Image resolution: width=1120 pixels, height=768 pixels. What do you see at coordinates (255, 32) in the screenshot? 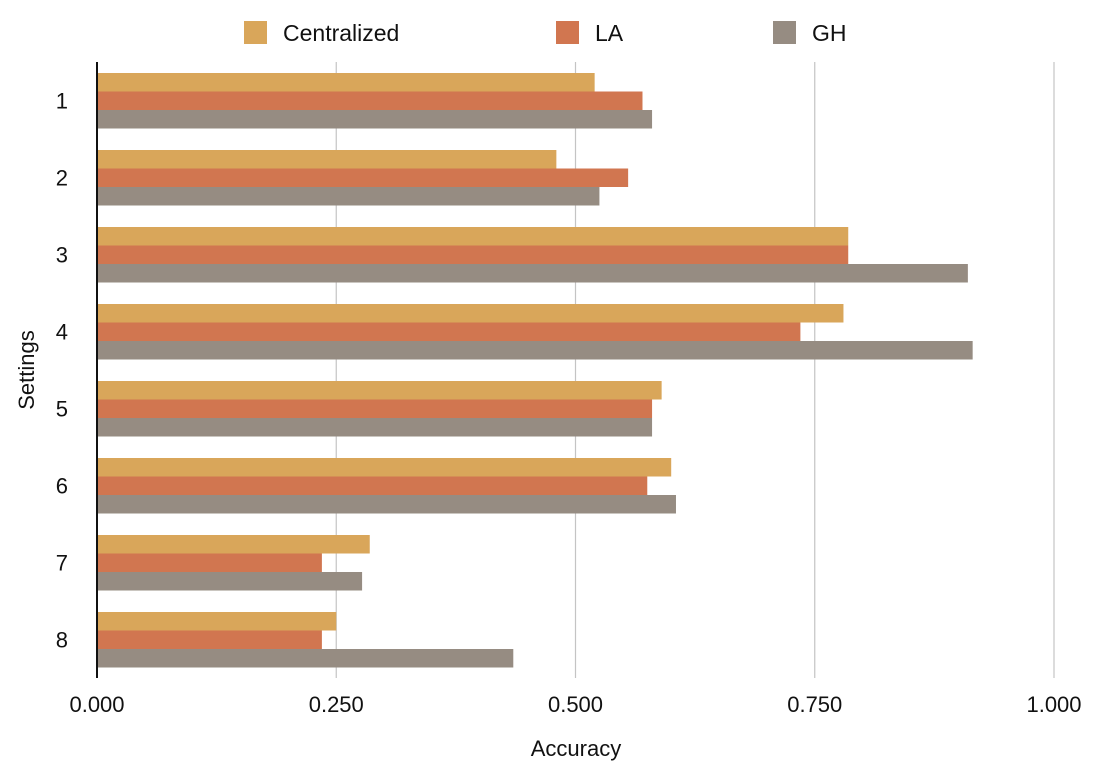
I see `legend-swatch-centralized` at bounding box center [255, 32].